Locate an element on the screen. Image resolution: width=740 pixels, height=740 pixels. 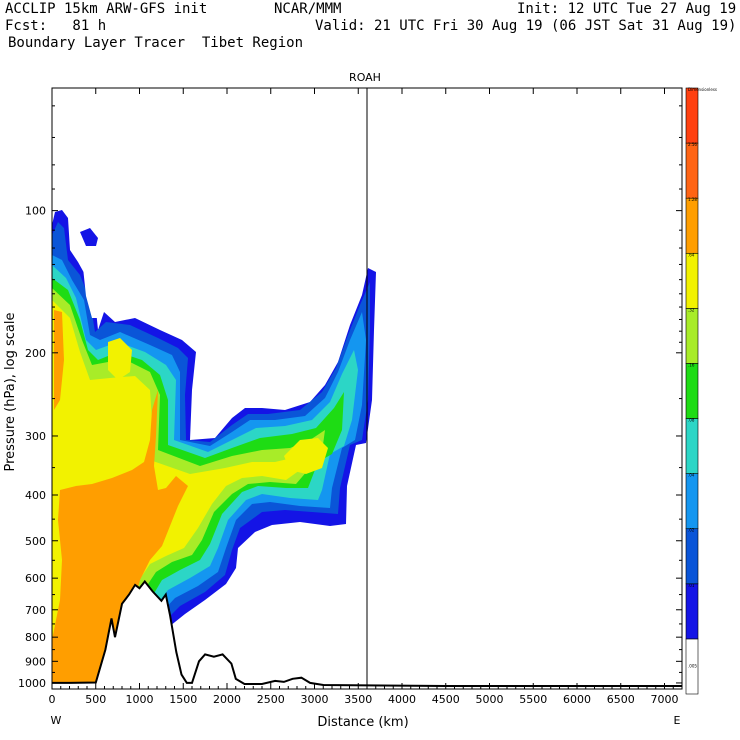
x-tick-label: 4500 is located at coordinates (446, 699).